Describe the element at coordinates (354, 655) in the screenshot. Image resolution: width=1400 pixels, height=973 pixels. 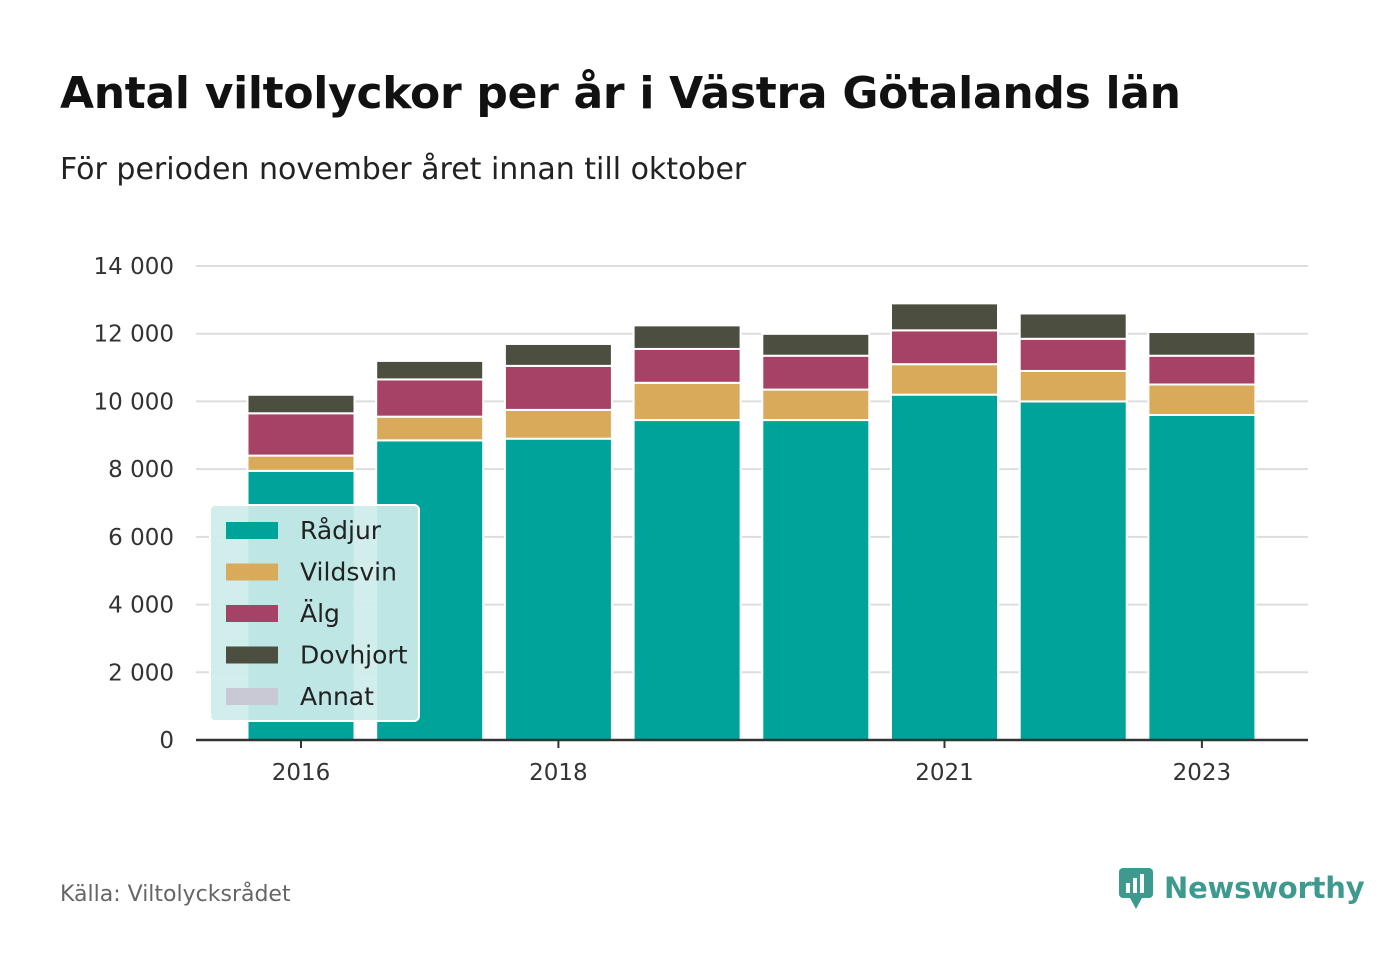
I see `legend-label: Dovhjort` at that location.